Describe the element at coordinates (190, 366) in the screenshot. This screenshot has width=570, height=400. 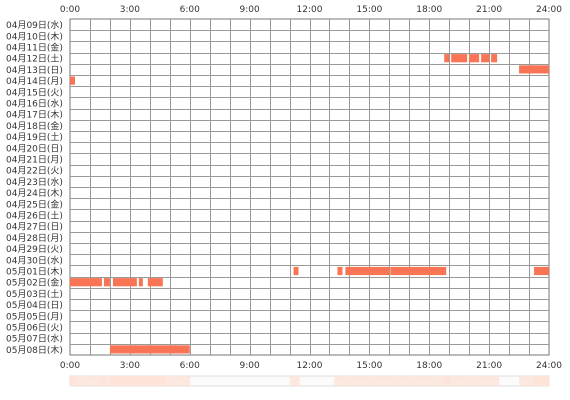
I see `x-tick-label-bottom: 6:00` at that location.